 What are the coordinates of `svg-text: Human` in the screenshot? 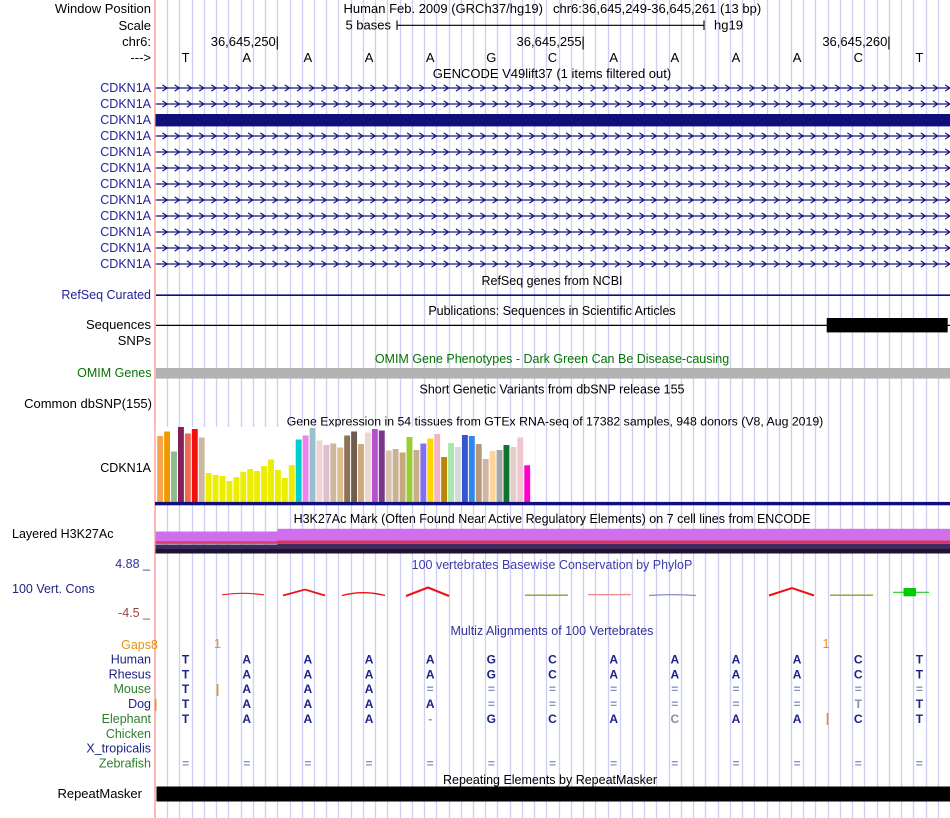 It's located at (131, 660).